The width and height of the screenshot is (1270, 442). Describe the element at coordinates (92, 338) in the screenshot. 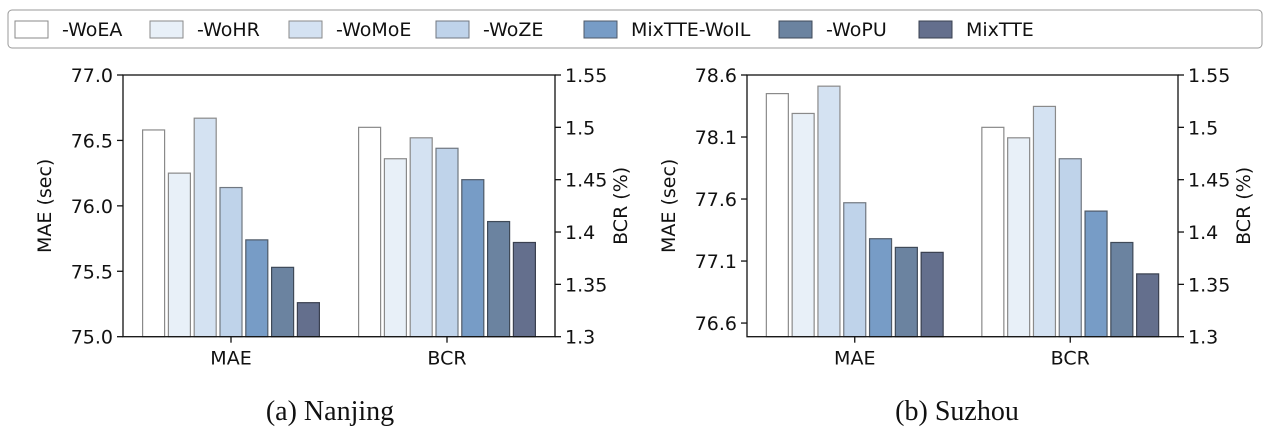

I see `y-tick-label: 75.0` at that location.